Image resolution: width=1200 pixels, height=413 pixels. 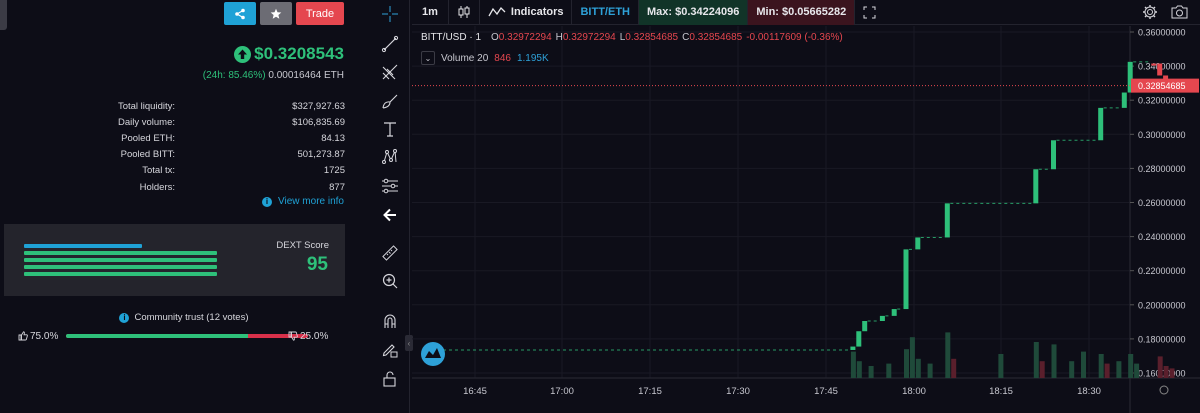 I want to click on brush-icon, so click(x=390, y=101).